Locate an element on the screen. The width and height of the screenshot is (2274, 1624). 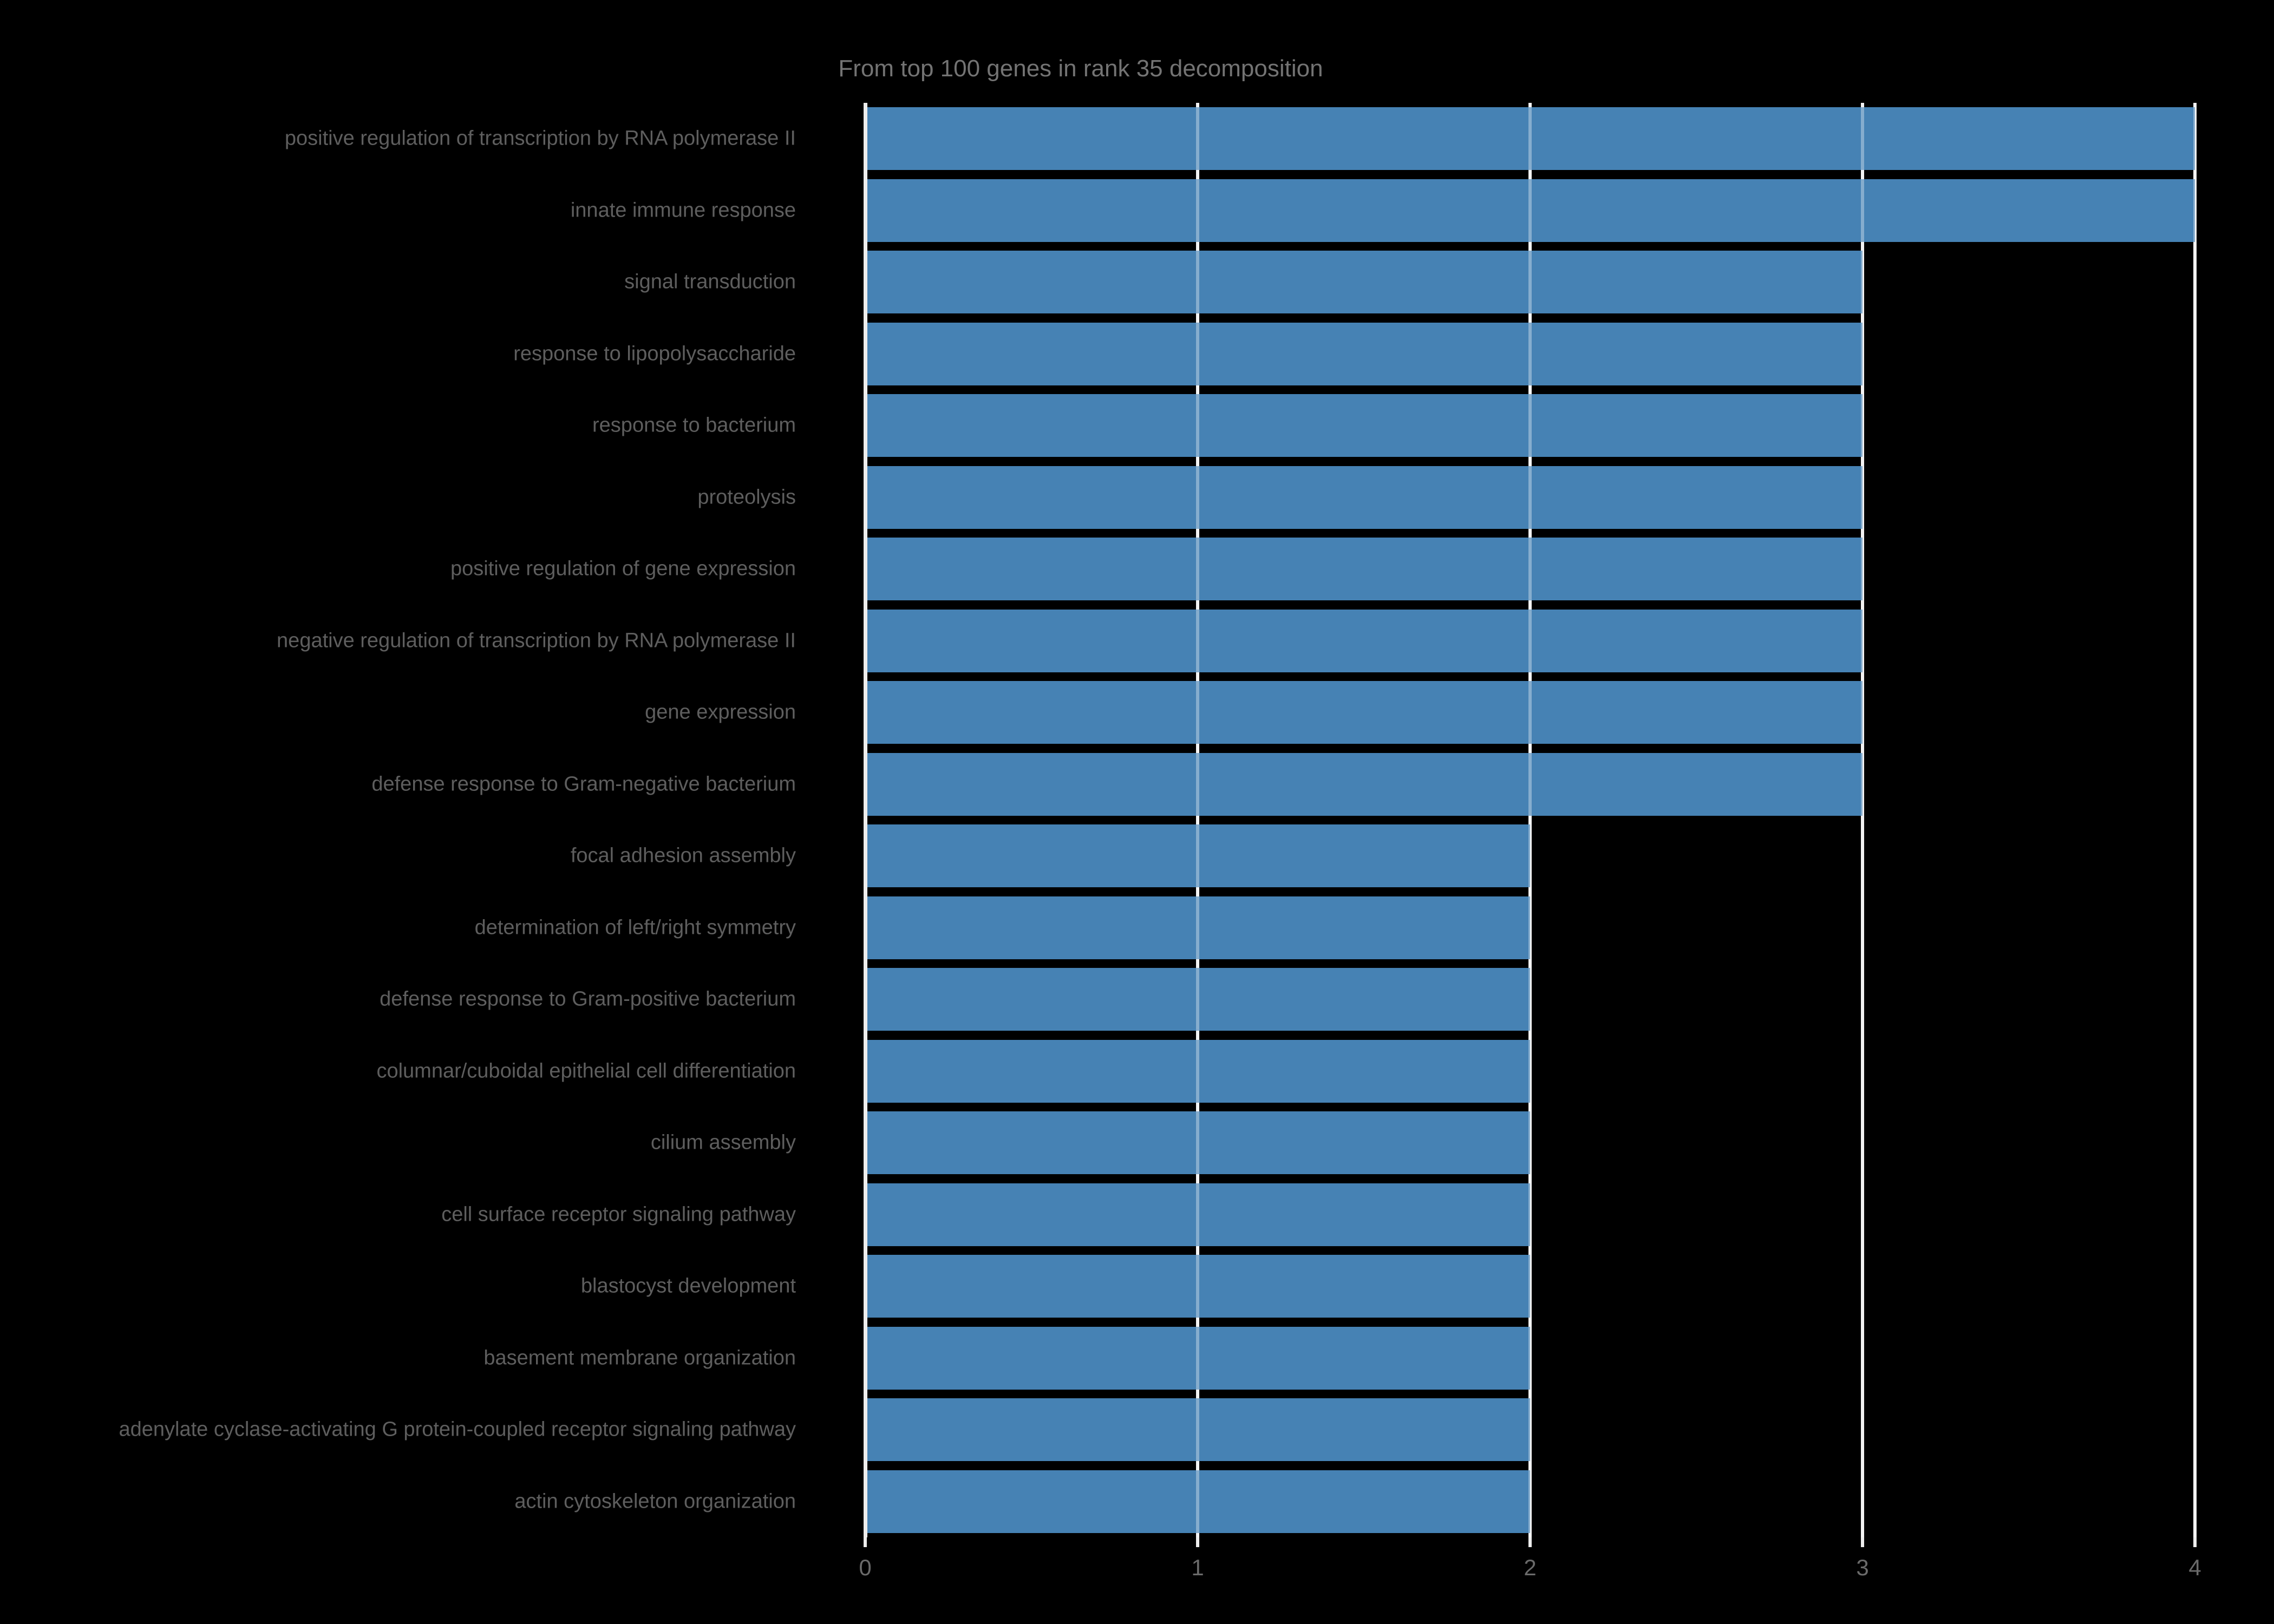
category-label: cell surface receptor signaling pathway is located at coordinates (619, 1215).